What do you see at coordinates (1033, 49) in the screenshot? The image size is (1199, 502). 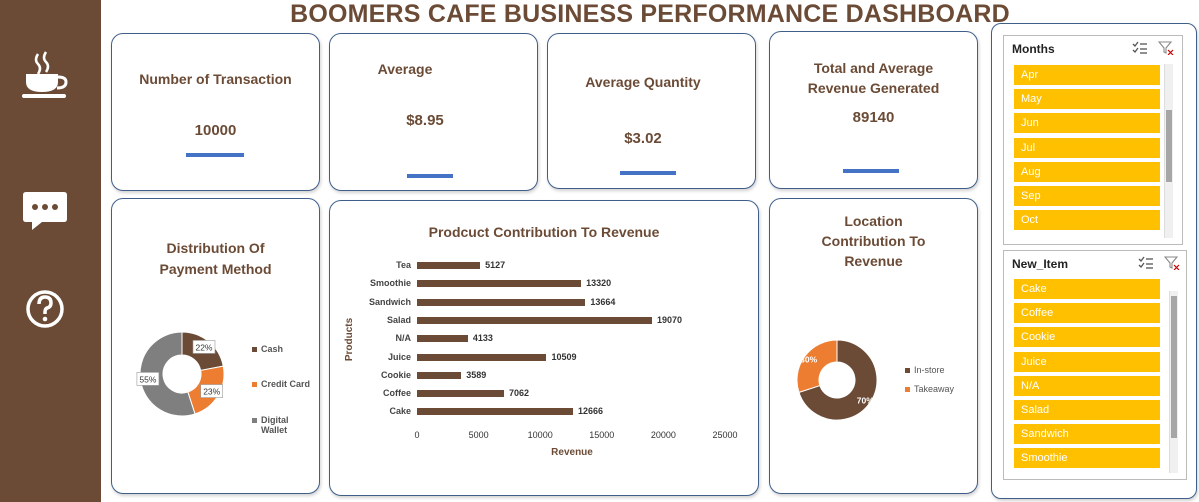 I see `slicer-title: Months` at bounding box center [1033, 49].